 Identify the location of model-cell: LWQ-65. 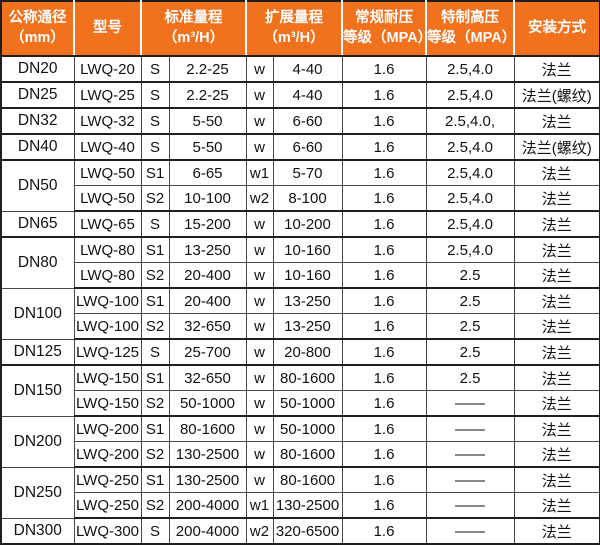
(107, 224).